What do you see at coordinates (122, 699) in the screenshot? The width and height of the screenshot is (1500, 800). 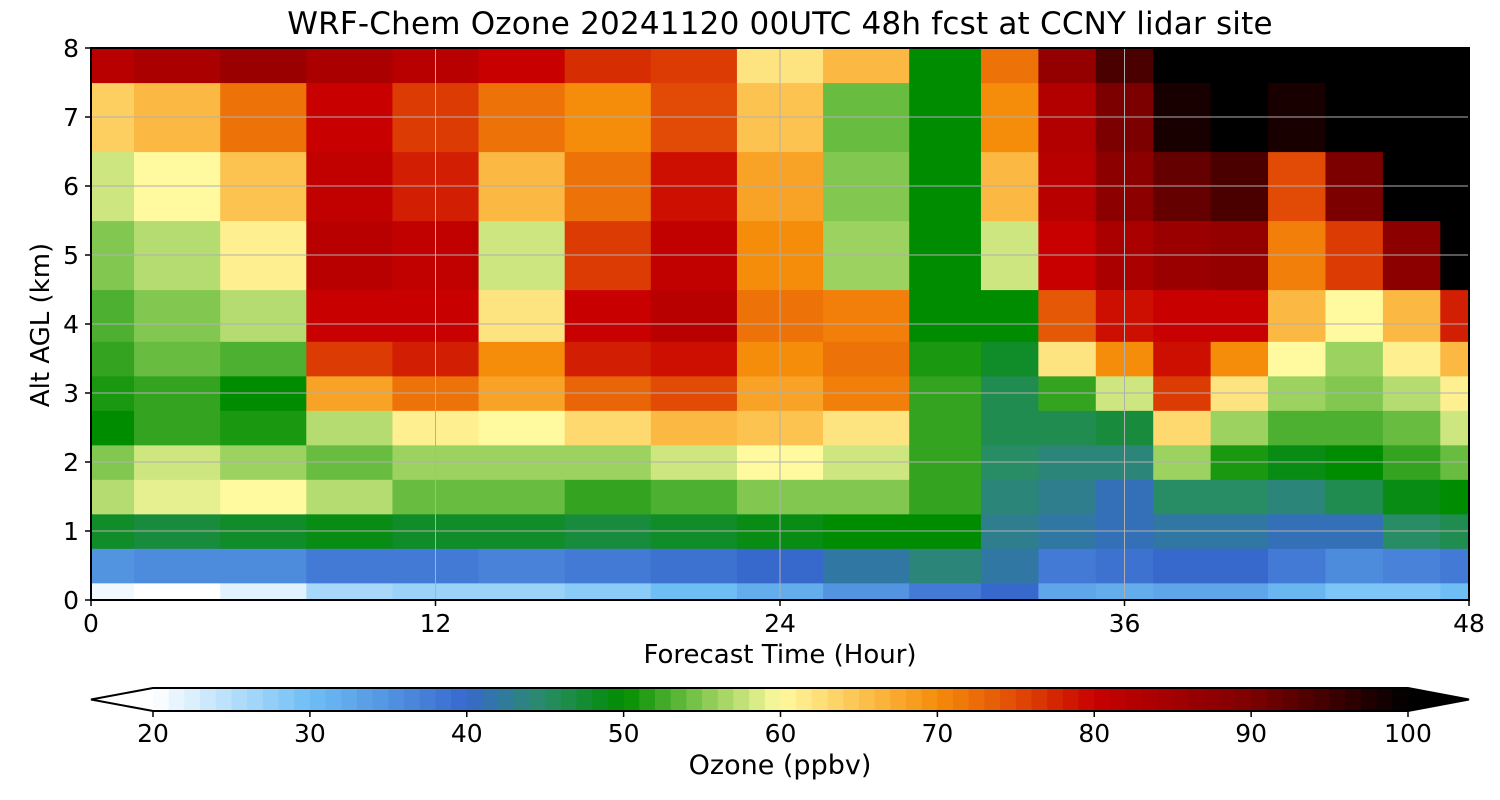 I see `colorbar-low-extend` at bounding box center [122, 699].